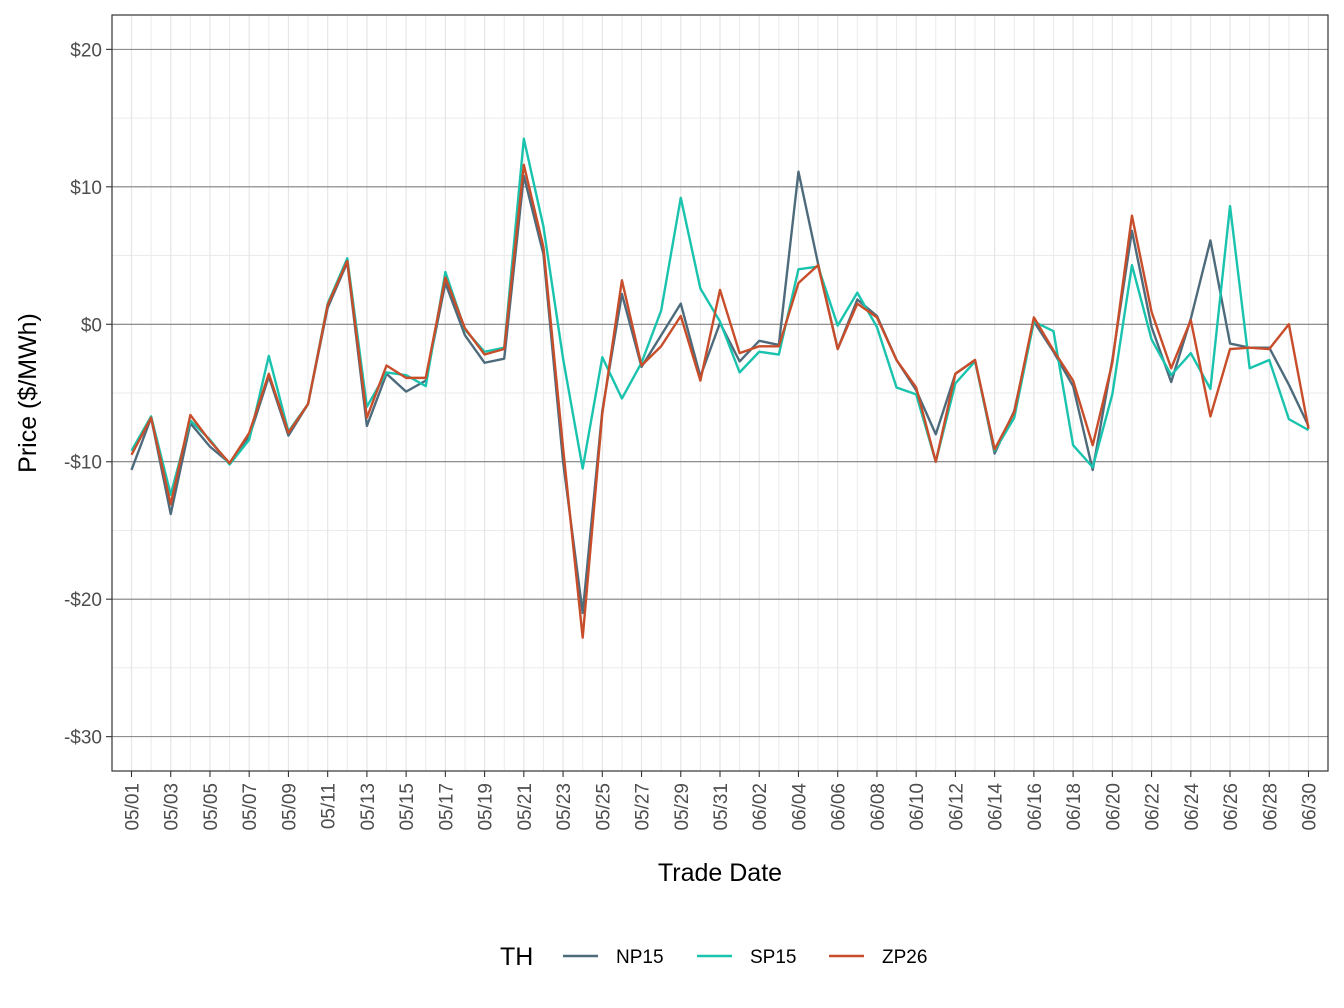  What do you see at coordinates (1270, 807) in the screenshot?
I see `x-tick-label: 06/28` at bounding box center [1270, 807].